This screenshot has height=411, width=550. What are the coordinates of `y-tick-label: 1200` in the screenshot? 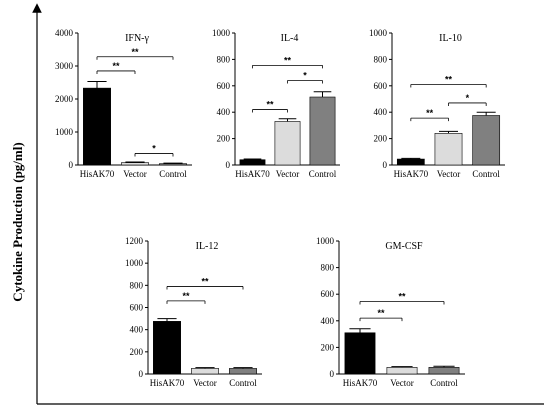 It's located at (134, 241).